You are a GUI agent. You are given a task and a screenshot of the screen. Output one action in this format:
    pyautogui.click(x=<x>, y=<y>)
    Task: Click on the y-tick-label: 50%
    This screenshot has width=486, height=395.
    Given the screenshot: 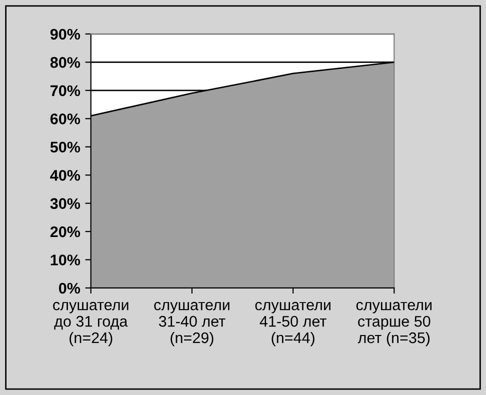 What is the action you would take?
    pyautogui.click(x=65, y=147)
    